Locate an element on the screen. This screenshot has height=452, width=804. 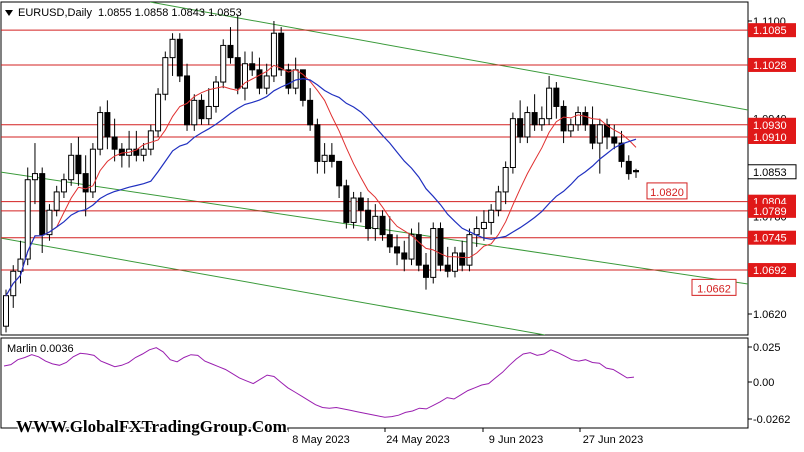
indicator-content is located at coordinates (319, 382).